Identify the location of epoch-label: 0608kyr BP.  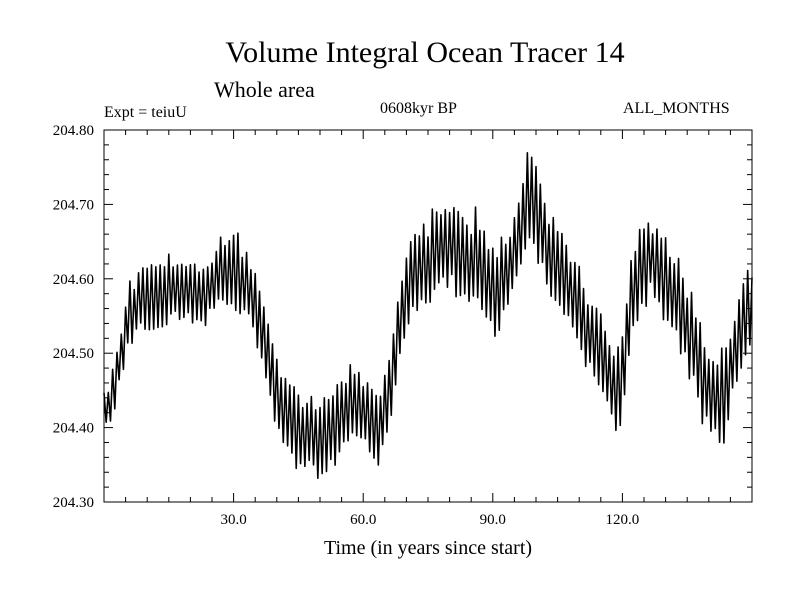
(418, 108).